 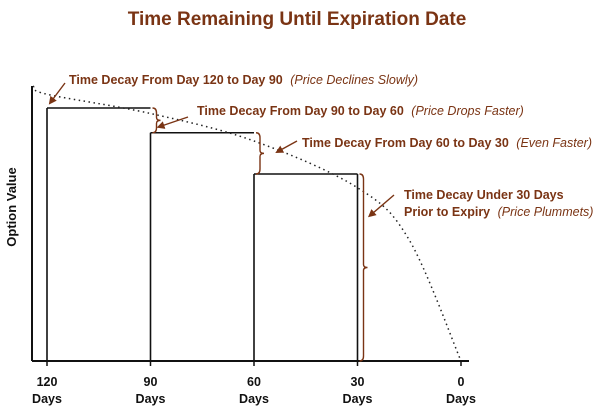 I want to click on x-tick-label-60: 60, so click(x=254, y=382).